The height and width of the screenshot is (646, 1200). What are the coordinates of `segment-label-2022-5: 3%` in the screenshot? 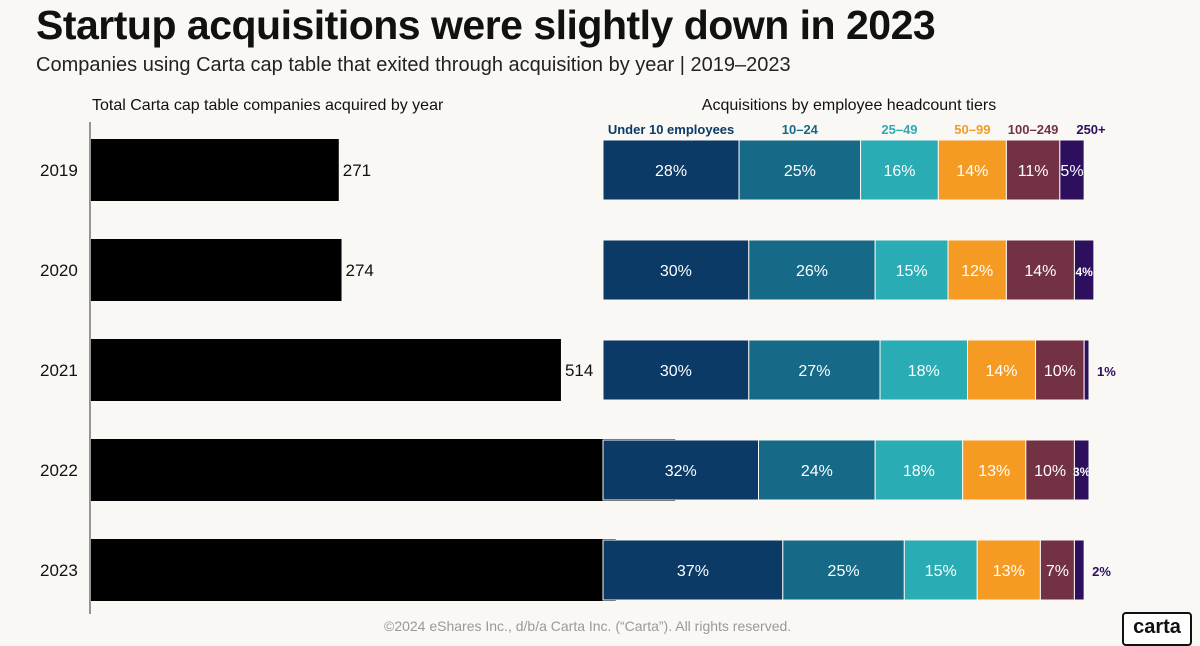 It's located at (1082, 472).